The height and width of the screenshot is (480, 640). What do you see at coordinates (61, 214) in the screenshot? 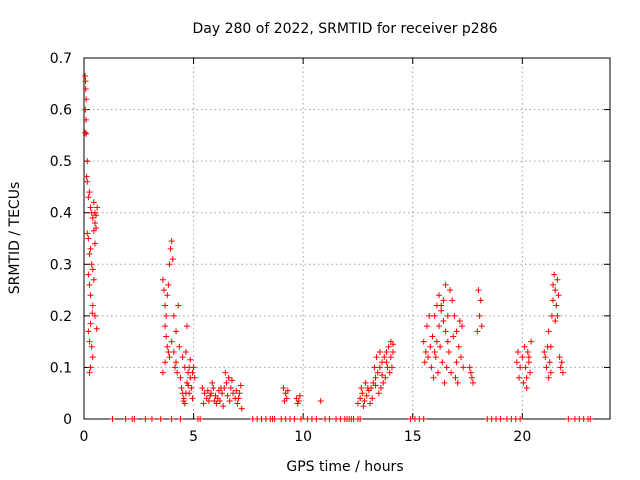
I see `y-tick-label: 0.4` at bounding box center [61, 214].